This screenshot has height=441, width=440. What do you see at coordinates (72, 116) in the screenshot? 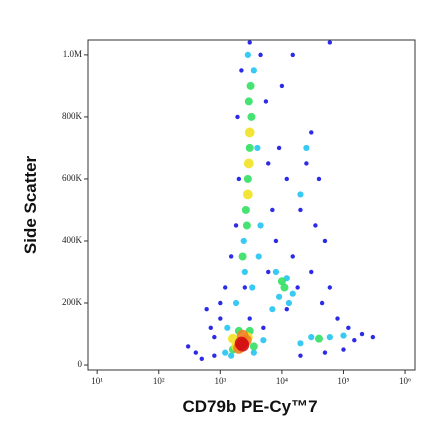
I see `y-tick-label: 800K` at bounding box center [72, 116].